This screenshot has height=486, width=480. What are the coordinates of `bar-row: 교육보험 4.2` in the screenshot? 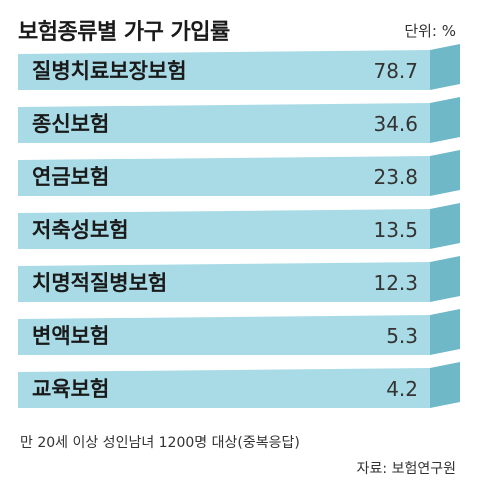 It's located at (239, 385).